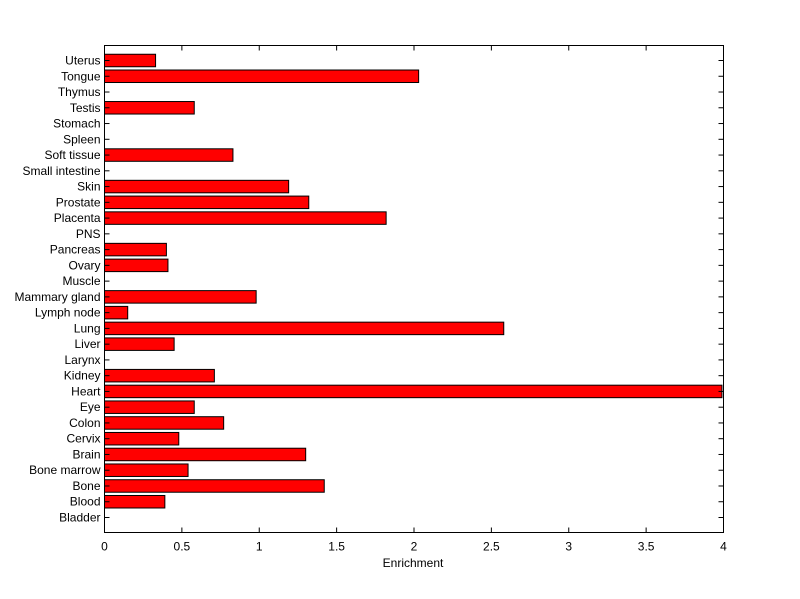 The image size is (800, 599). Describe the element at coordinates (57, 297) in the screenshot. I see `y-tick-label: Mammary gland` at that location.